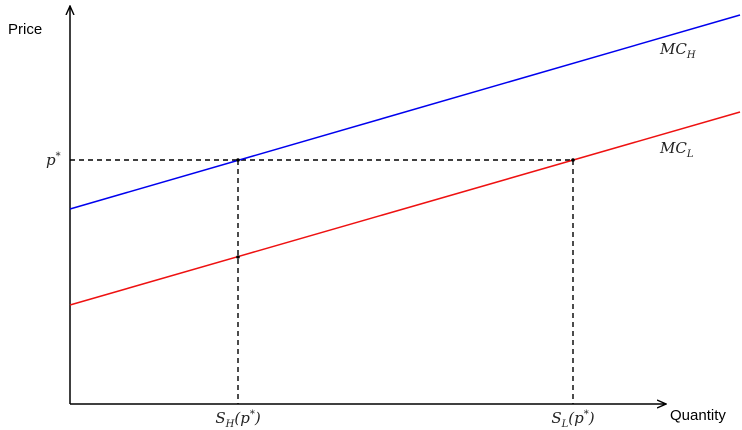 The width and height of the screenshot is (742, 430). What do you see at coordinates (237, 419) in the screenshot?
I see `quantity-label: SH(p*)` at bounding box center [237, 419].